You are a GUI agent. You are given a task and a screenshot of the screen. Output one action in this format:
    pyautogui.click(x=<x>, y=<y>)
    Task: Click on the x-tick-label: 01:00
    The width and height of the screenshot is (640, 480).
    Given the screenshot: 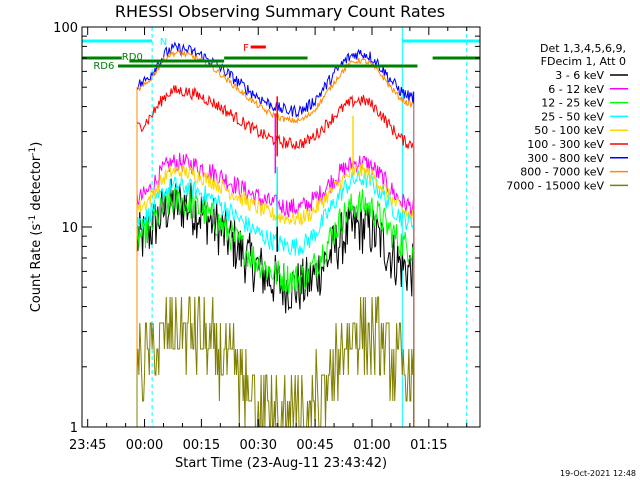 What is the action you would take?
    pyautogui.click(x=371, y=445)
    